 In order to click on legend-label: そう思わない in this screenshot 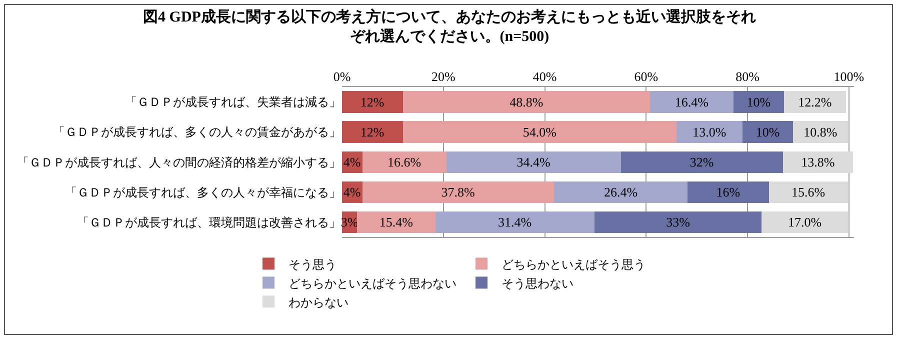, I will do `click(538, 283)`.